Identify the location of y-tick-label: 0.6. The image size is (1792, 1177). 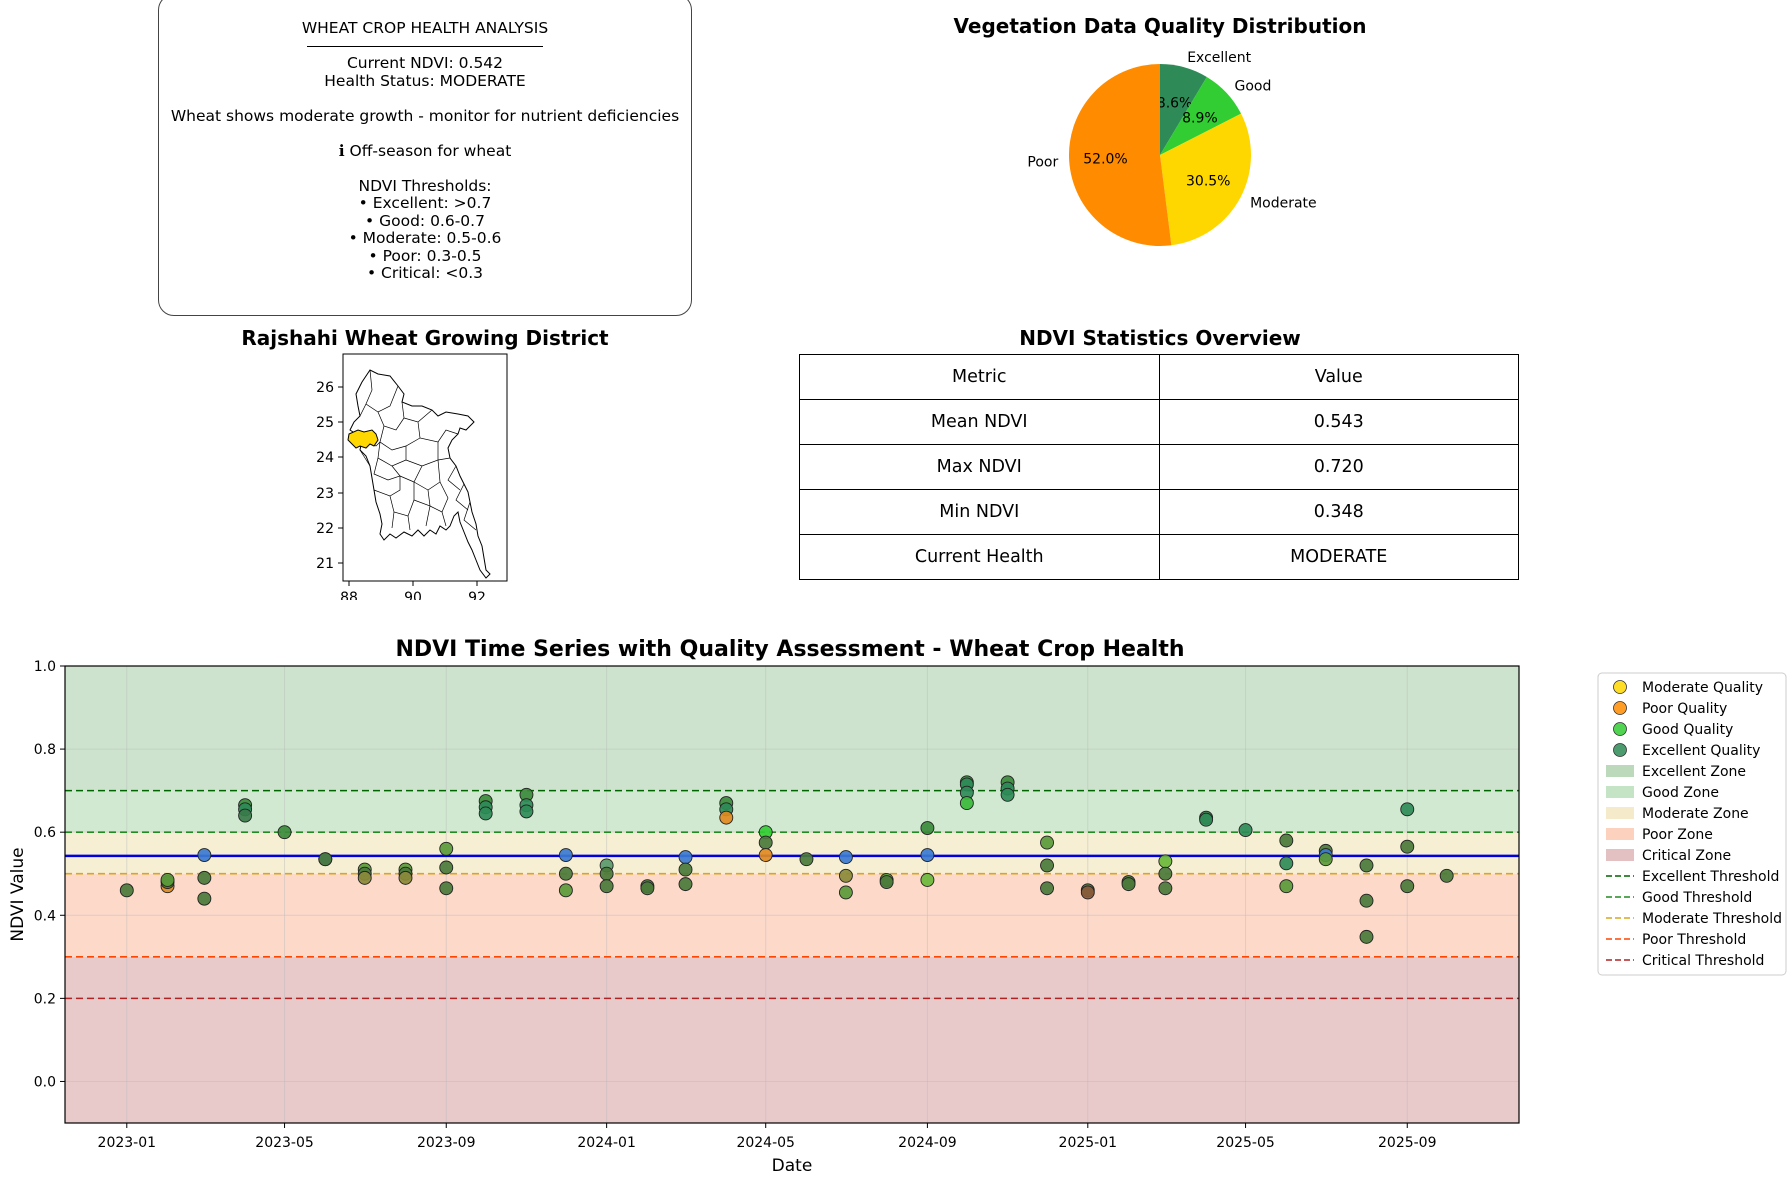
(45, 833).